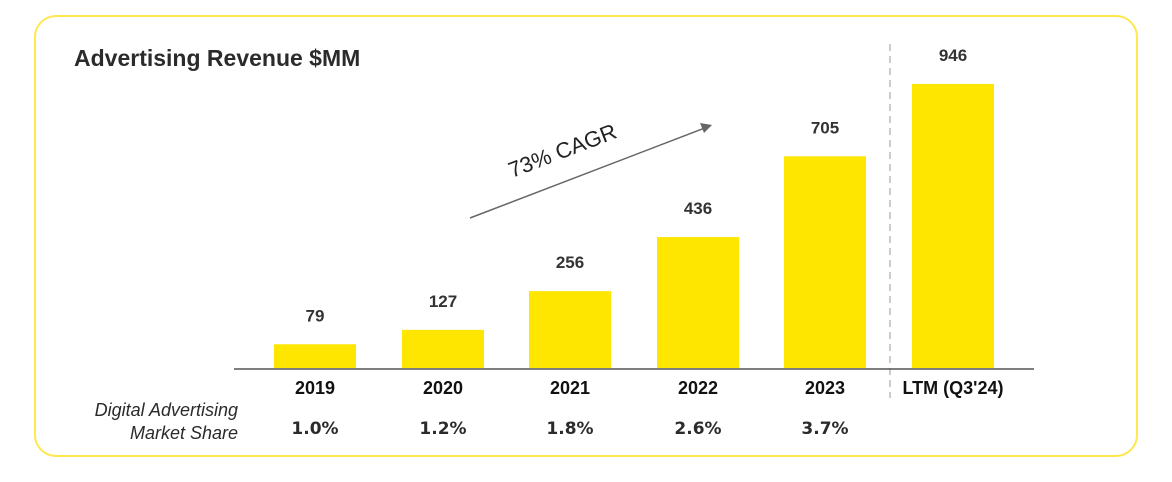 This screenshot has width=1172, height=482. I want to click on x-tick-label: LTM (Q3'24), so click(953, 388).